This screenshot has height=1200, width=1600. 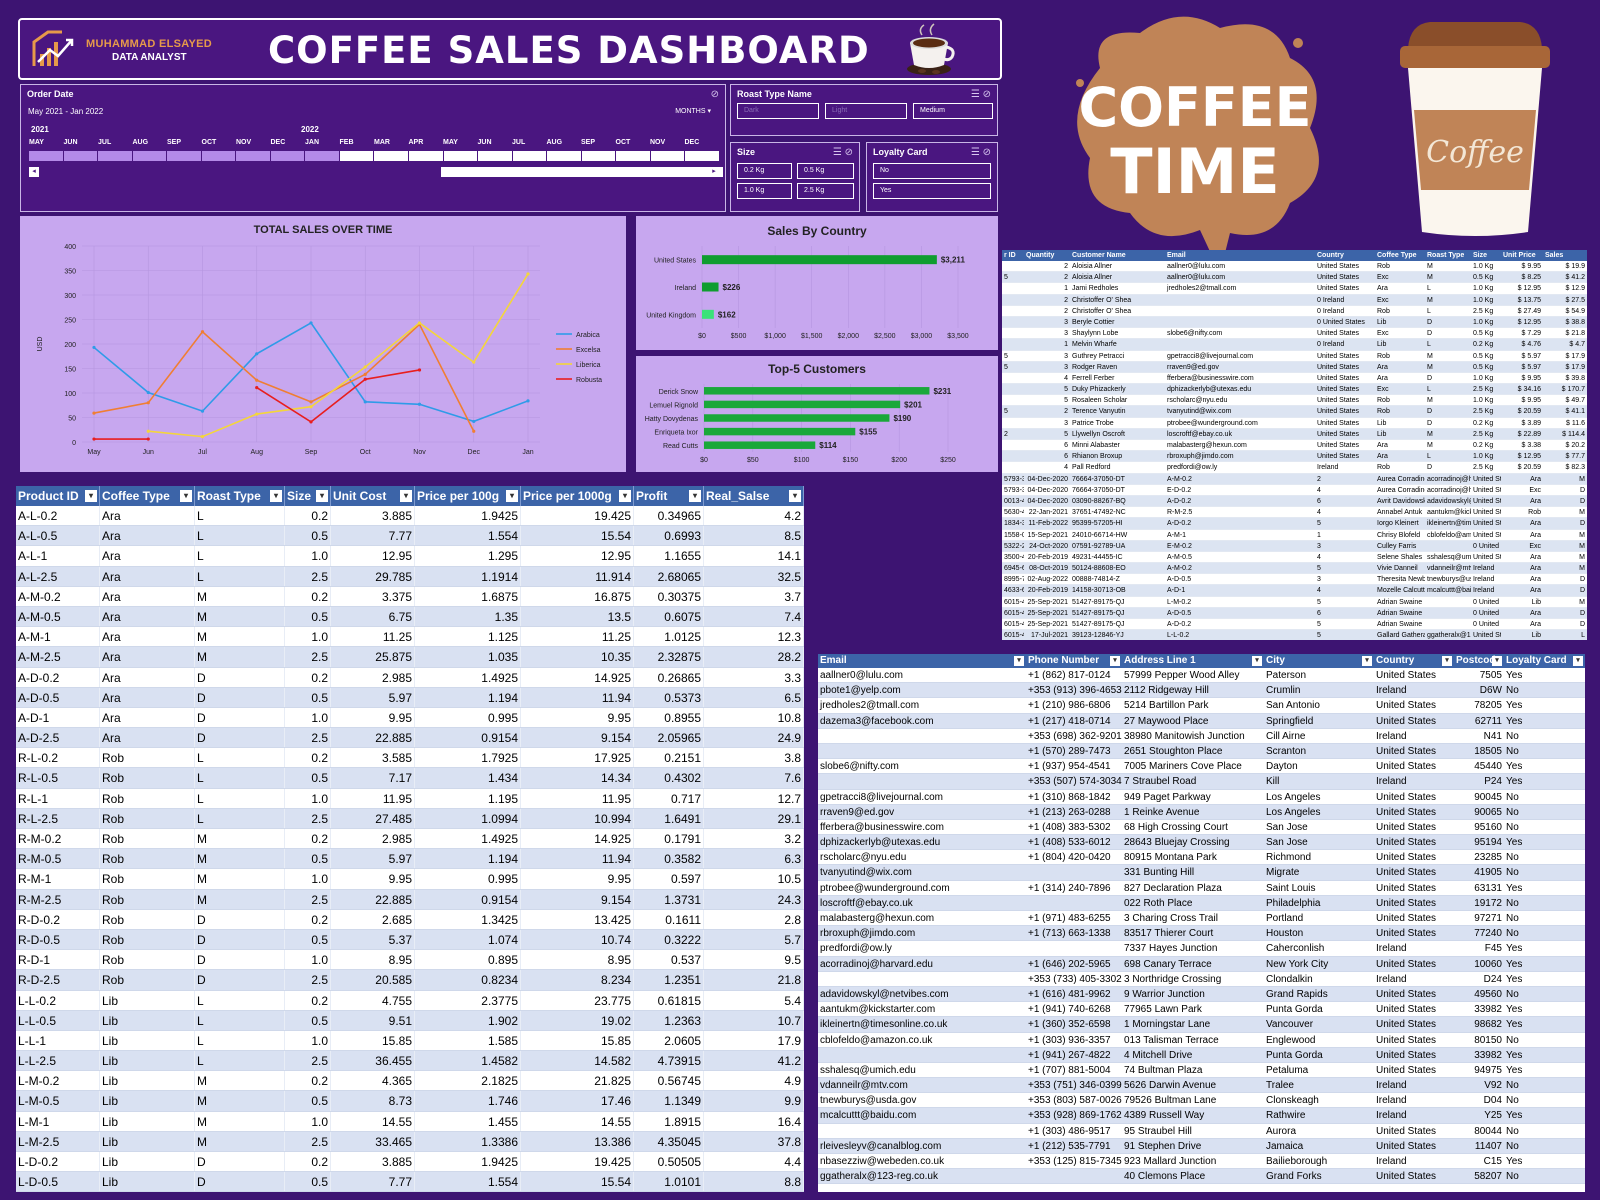 I want to click on table-cell: +1 (646) 202-5965, so click(x=1069, y=964).